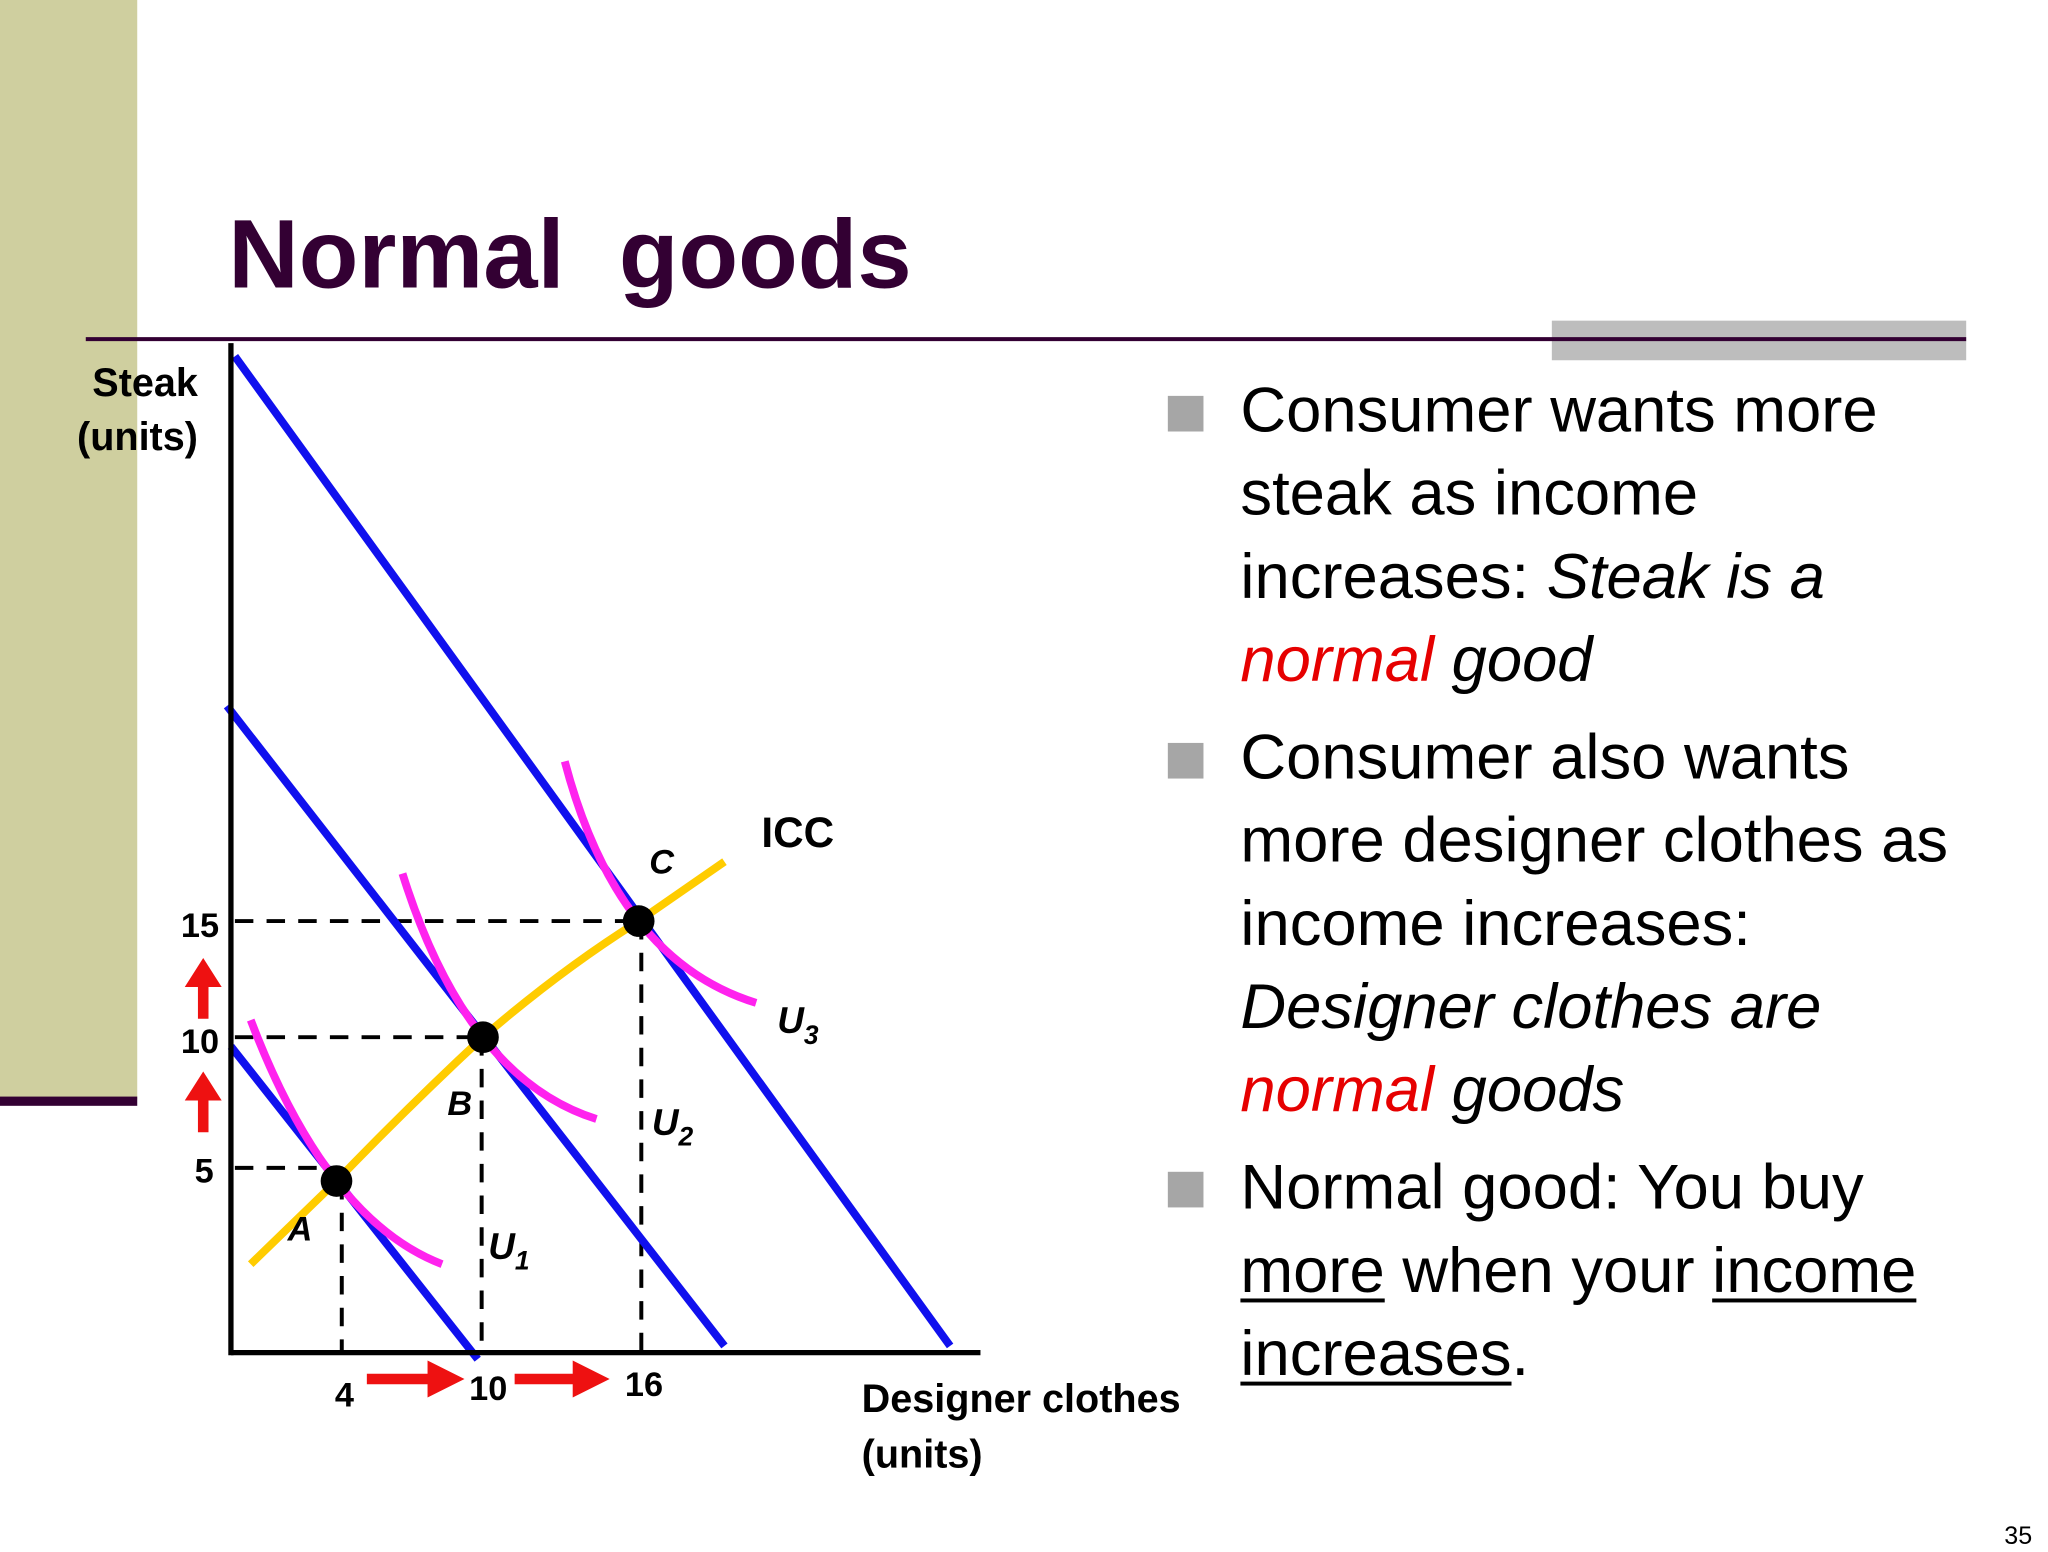 This screenshot has width=2048, height=1552. I want to click on arrows, so click(397, 1178).